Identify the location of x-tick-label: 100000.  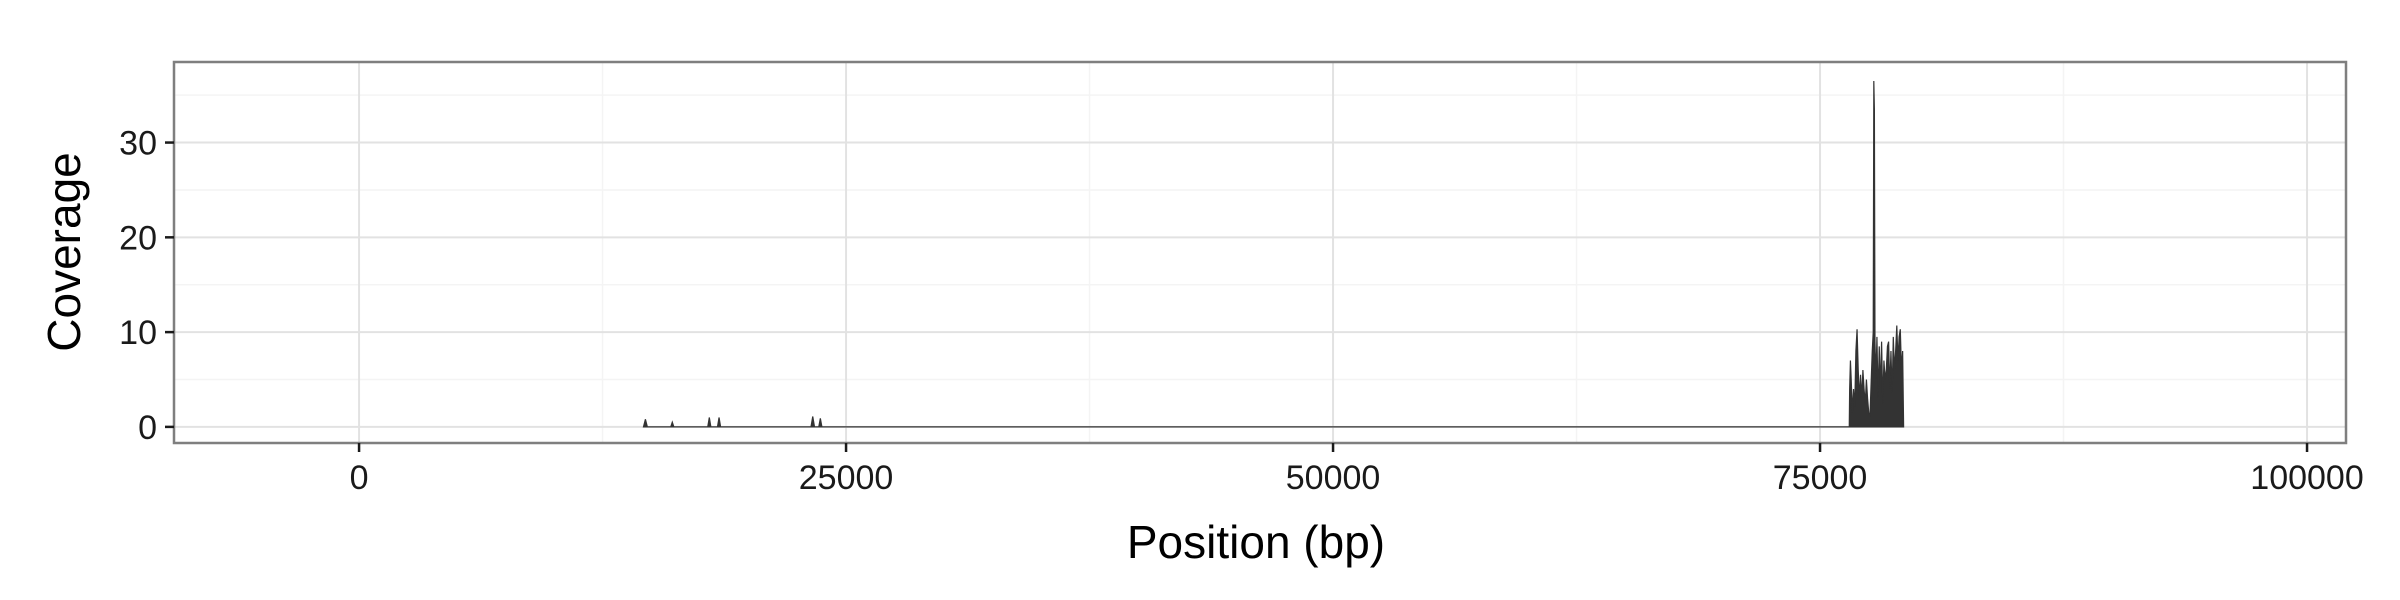
(2306, 478).